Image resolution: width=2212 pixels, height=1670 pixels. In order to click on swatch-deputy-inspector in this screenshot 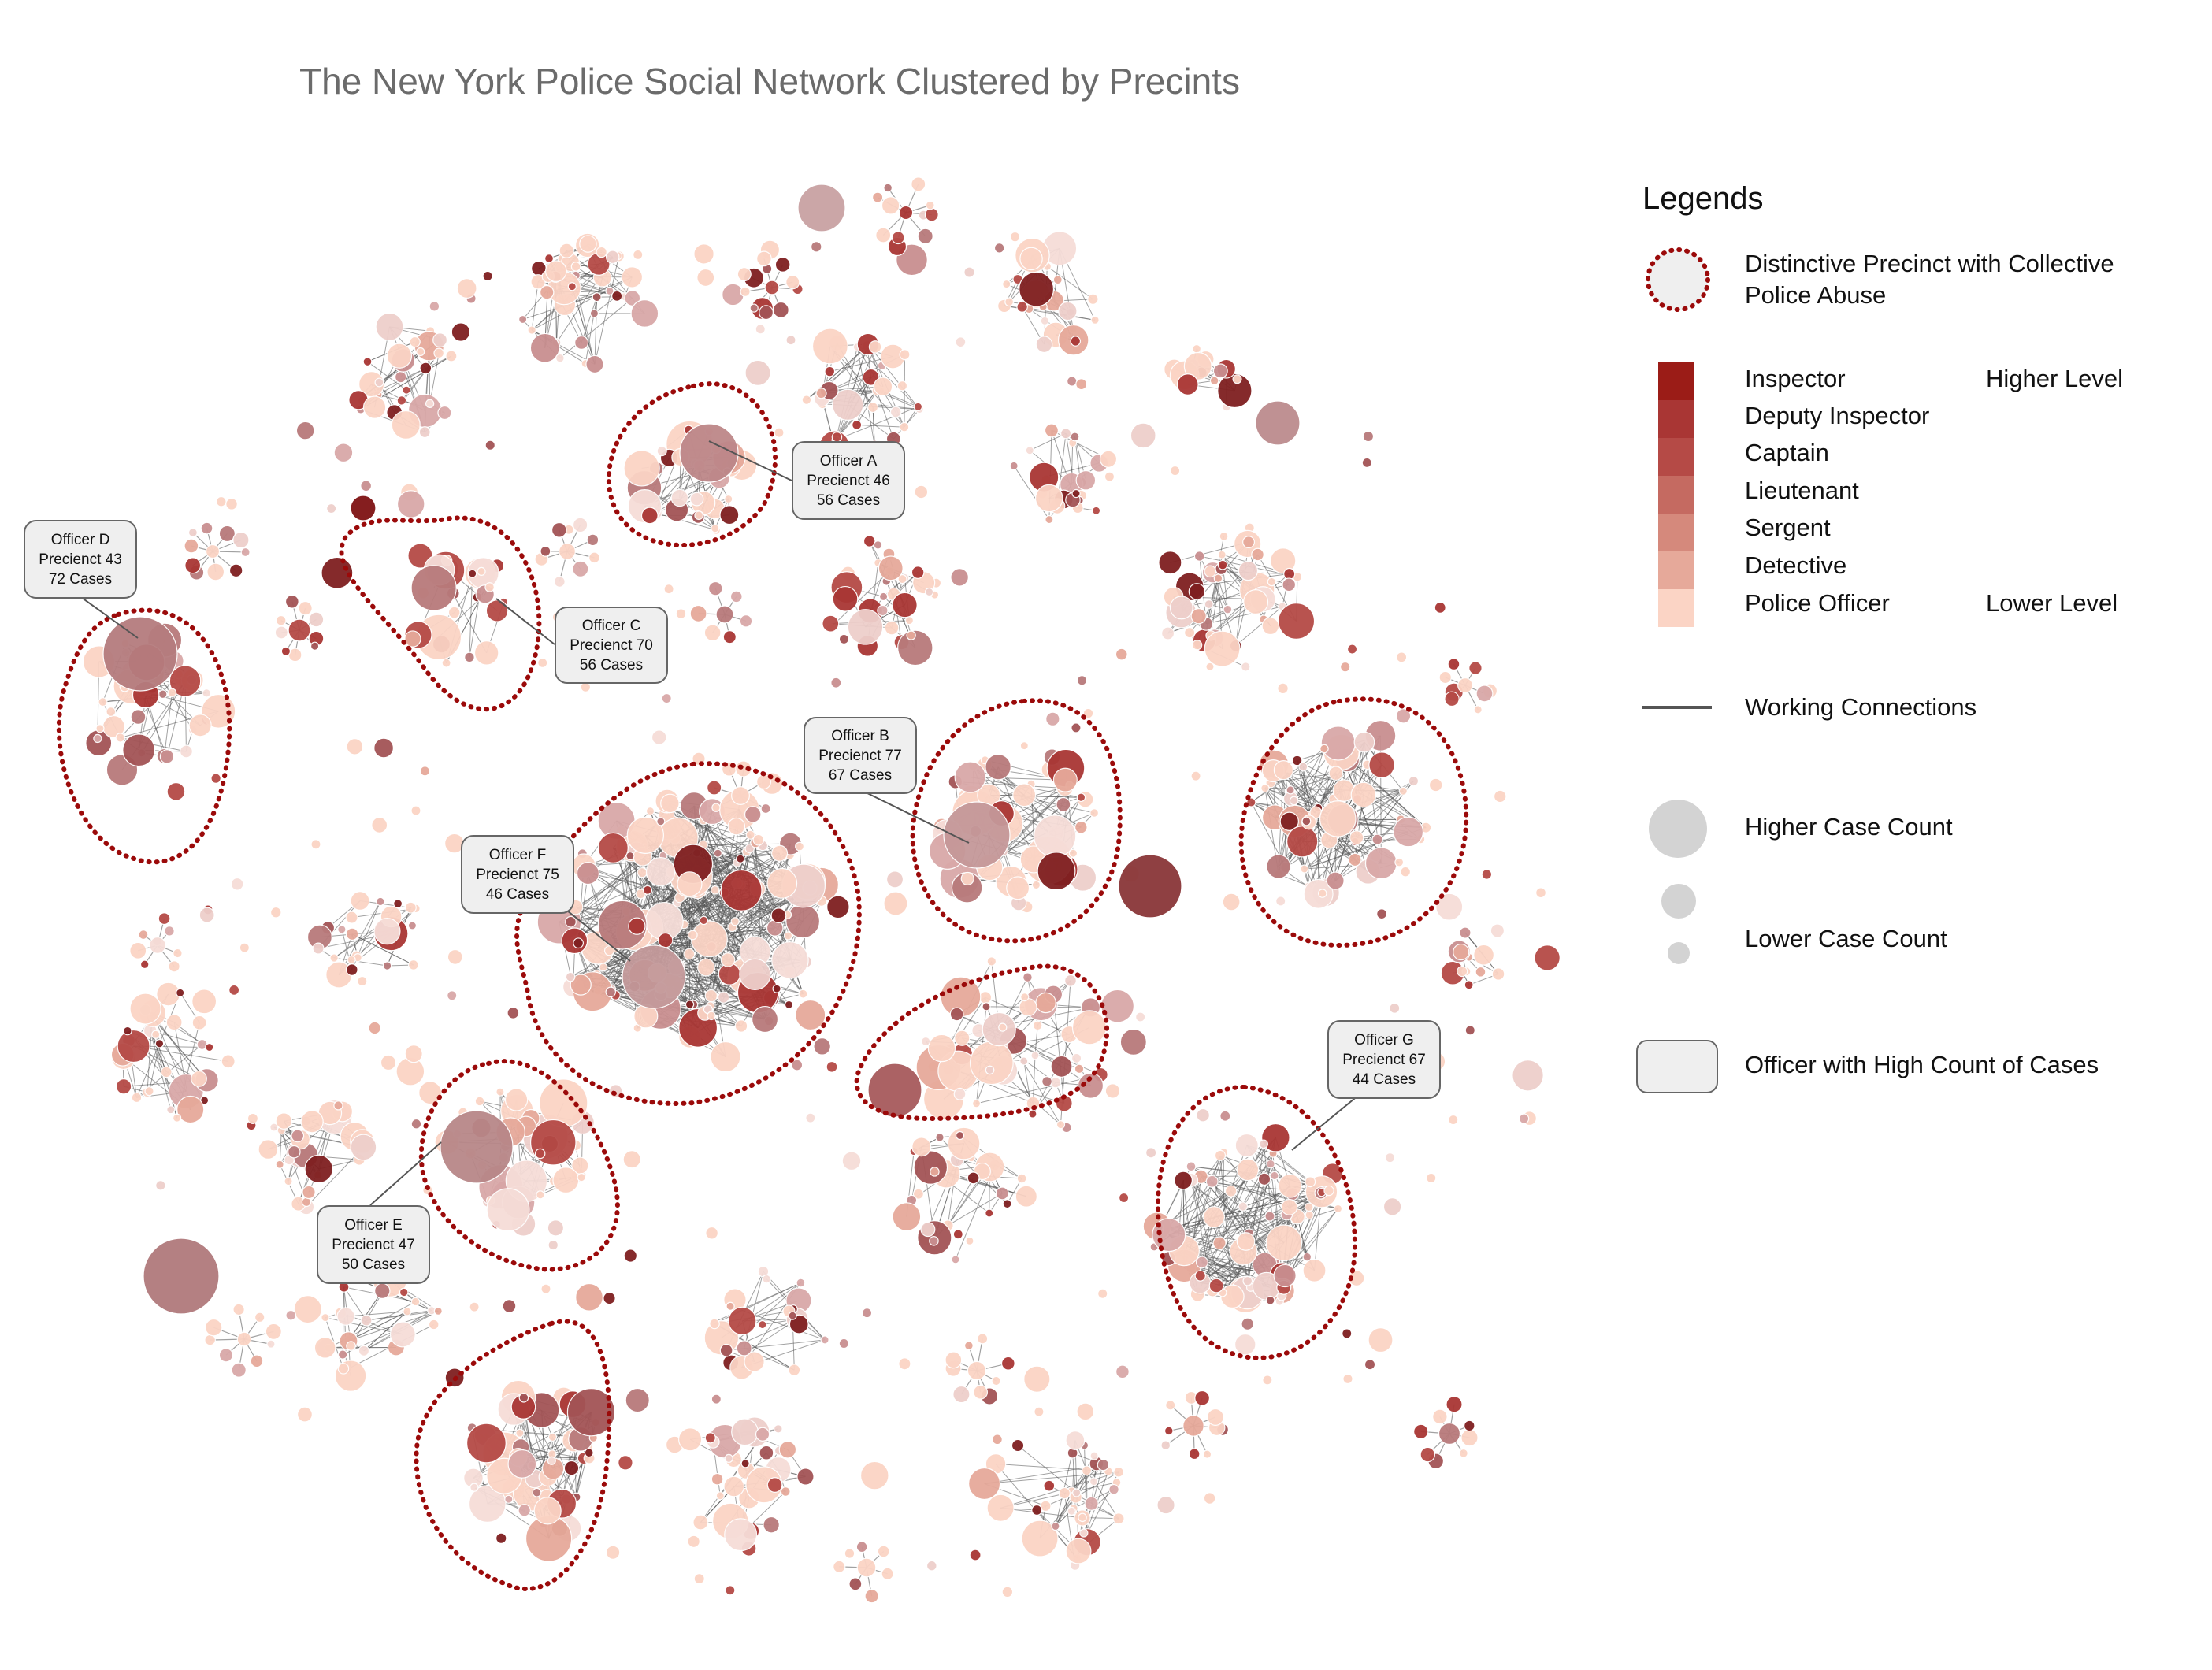, I will do `click(1676, 419)`.